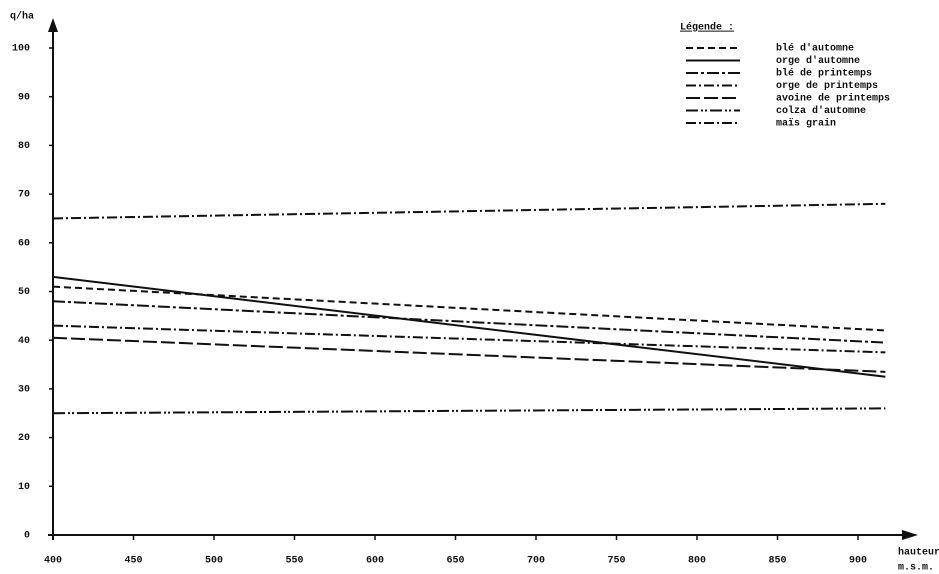  What do you see at coordinates (916, 568) in the screenshot?
I see `x-axis-label: m.s.m.` at bounding box center [916, 568].